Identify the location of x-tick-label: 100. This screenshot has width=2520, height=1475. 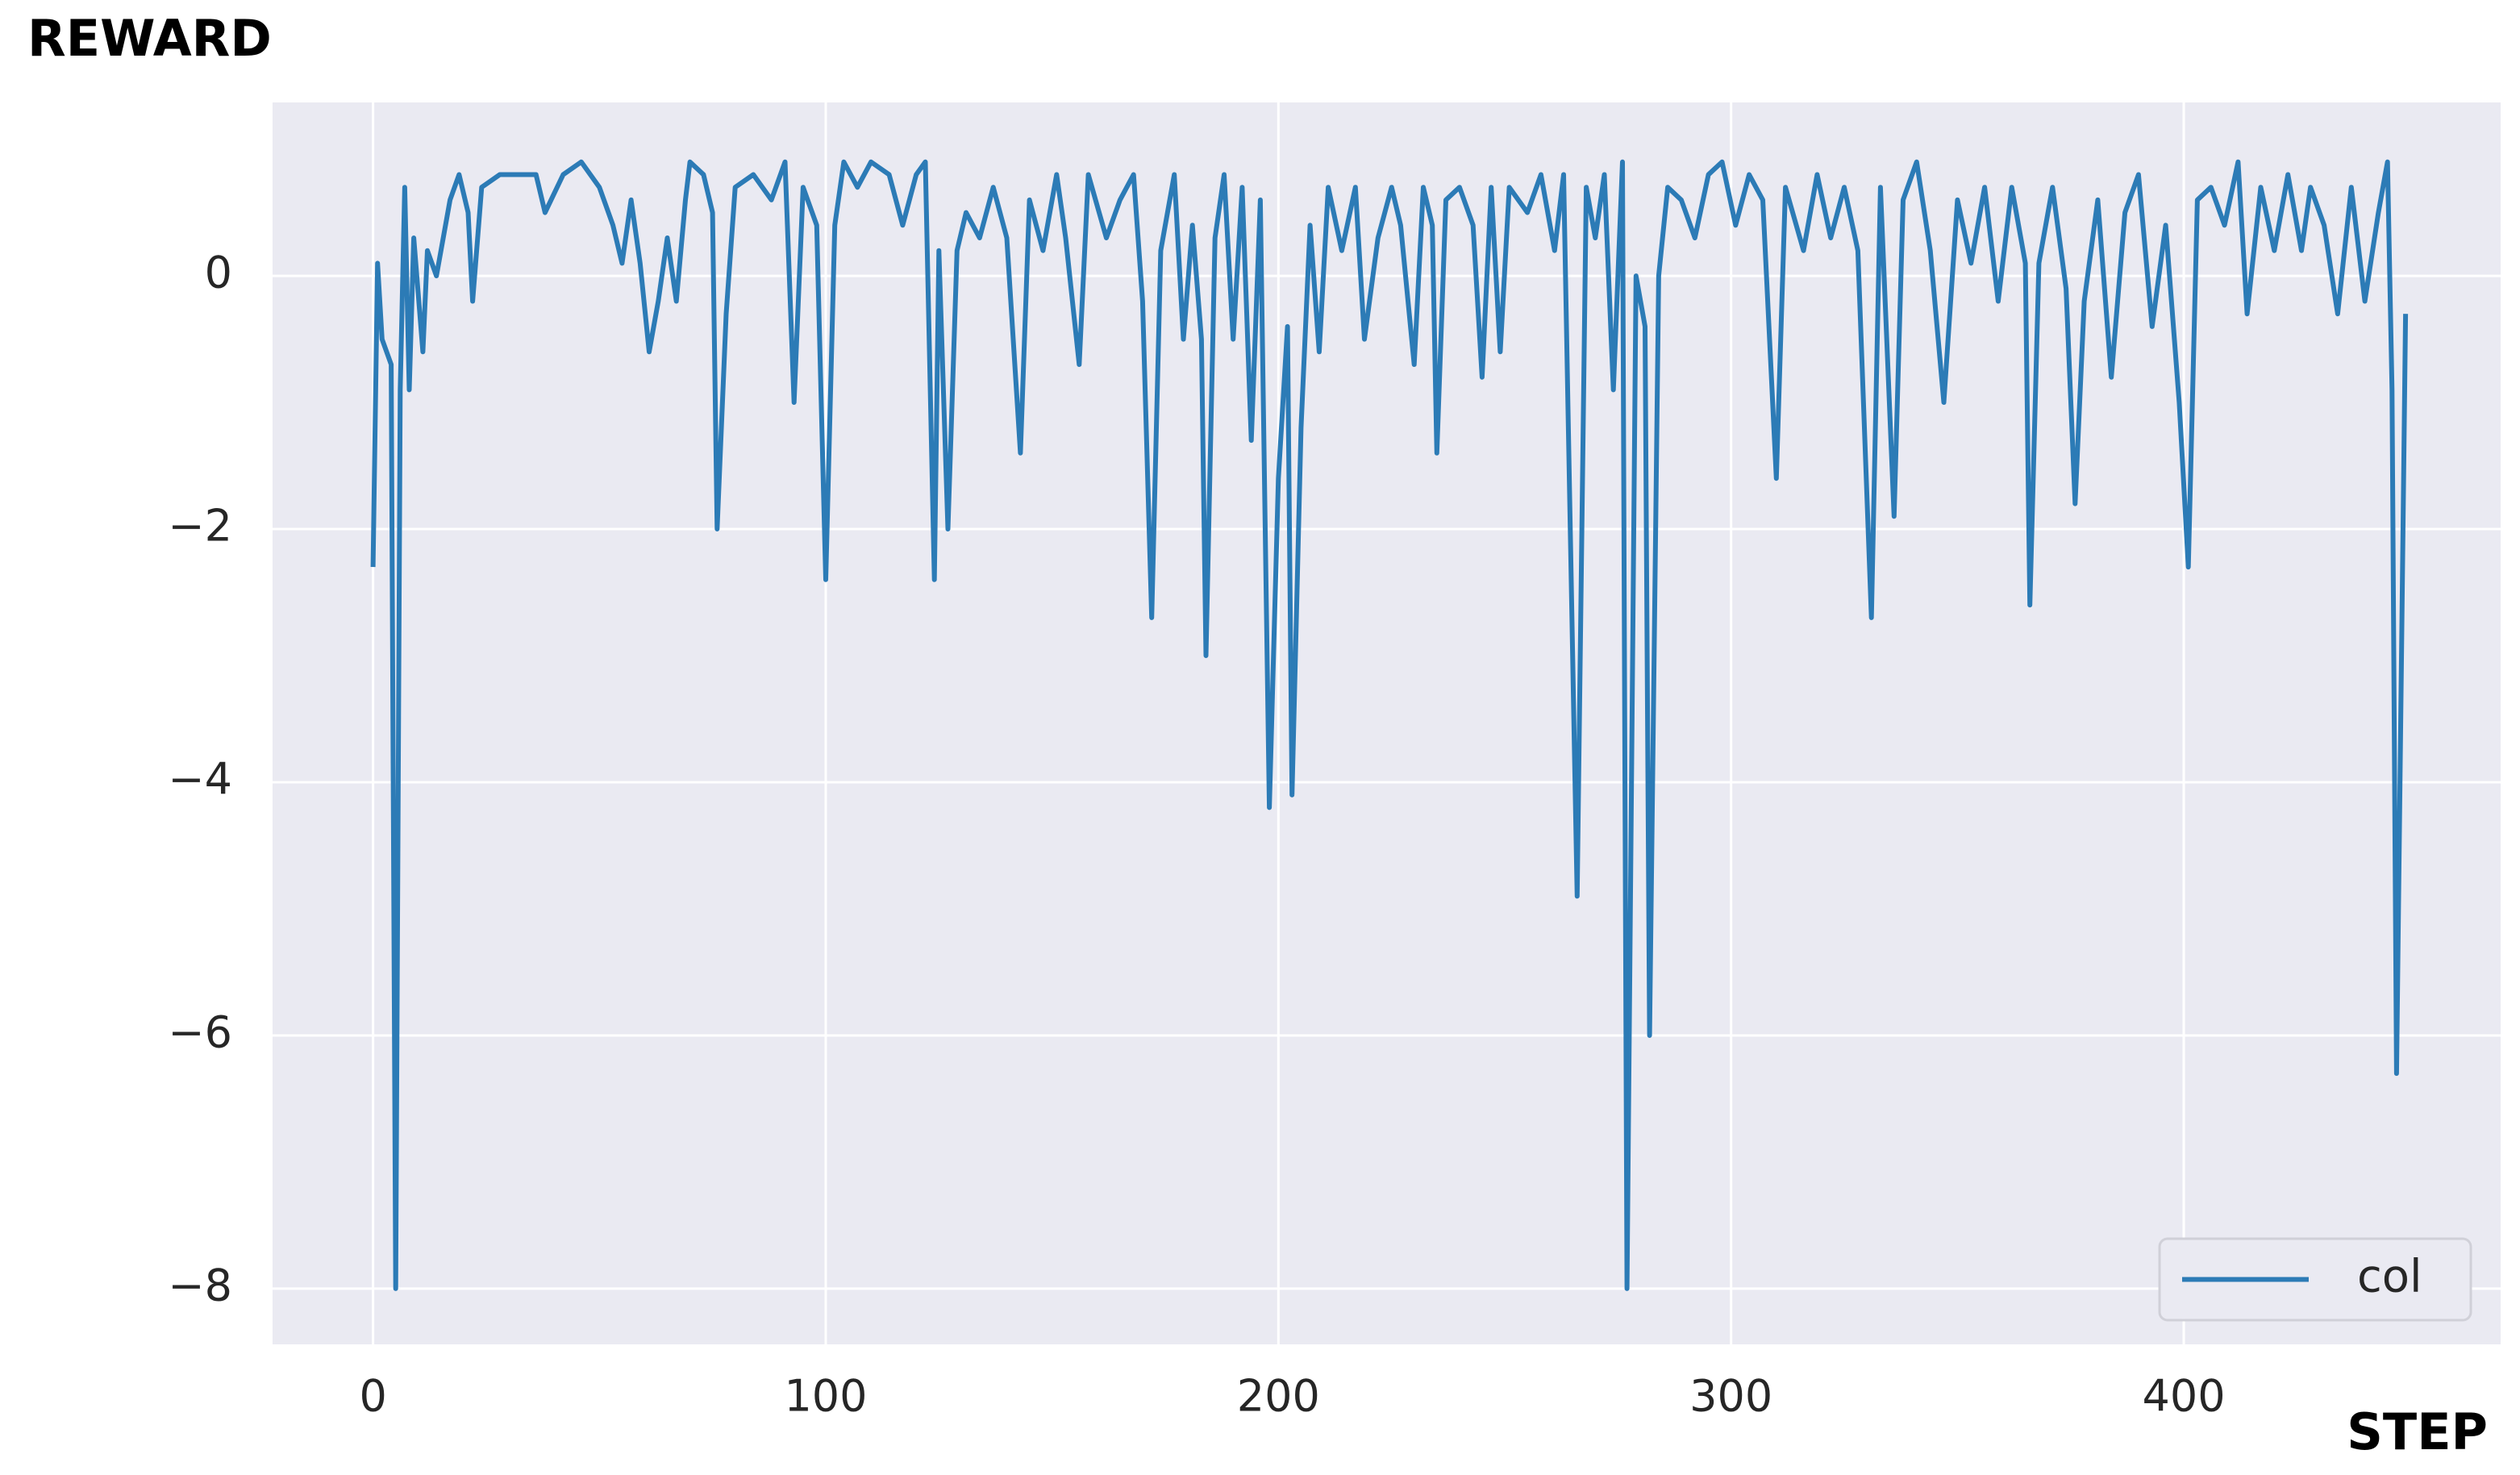
(825, 1396).